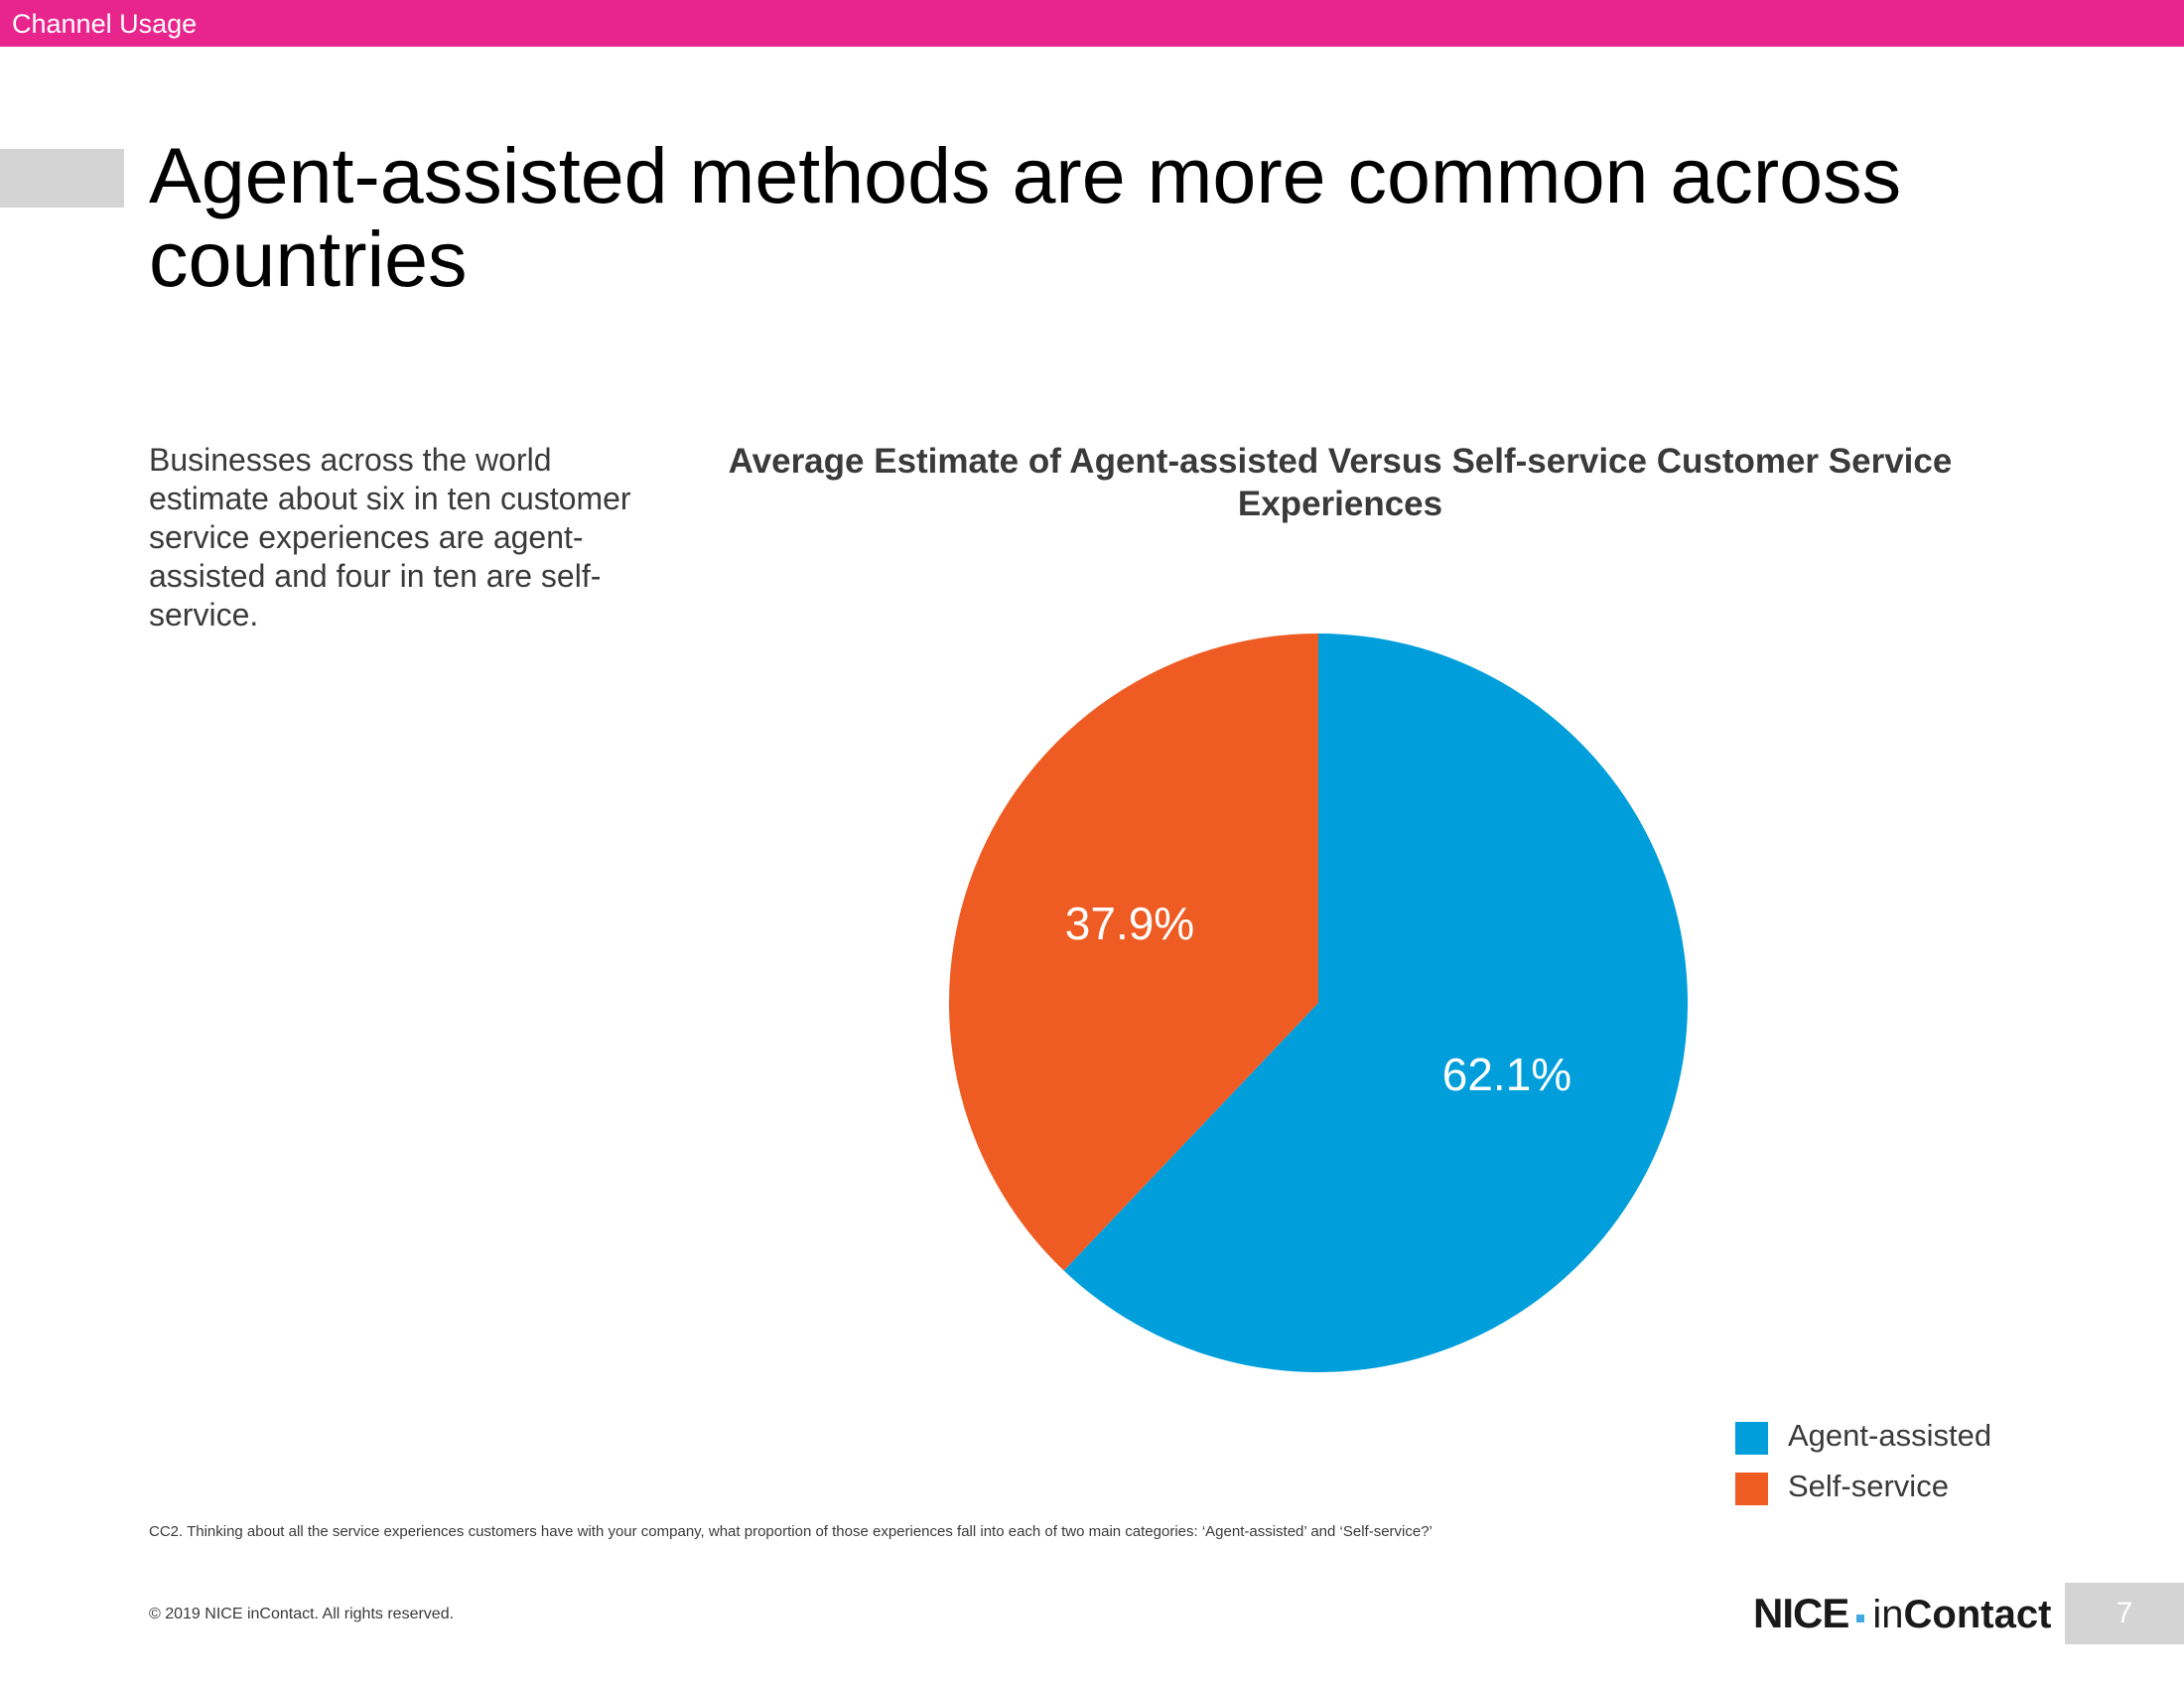 This screenshot has width=2184, height=1688. Describe the element at coordinates (1890, 1435) in the screenshot. I see `legend-label-agent-assisted: Agent-assisted` at that location.